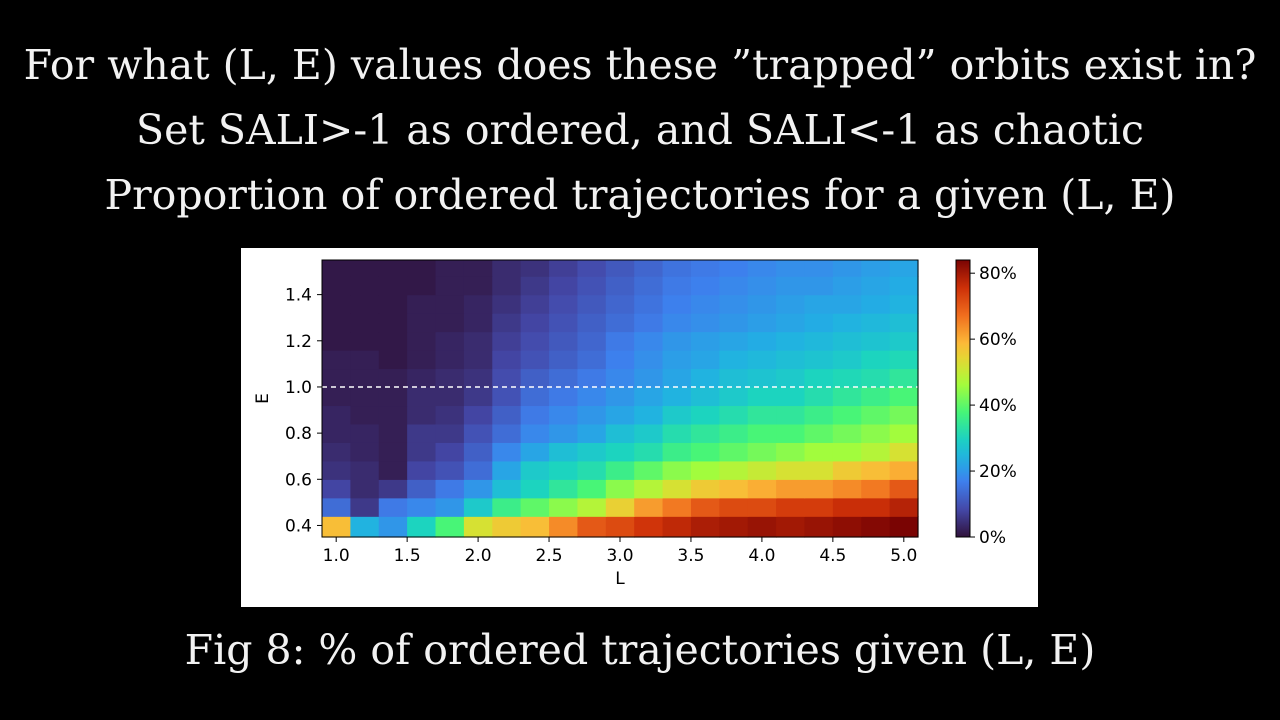  I want to click on y-axis-label: E, so click(263, 398).